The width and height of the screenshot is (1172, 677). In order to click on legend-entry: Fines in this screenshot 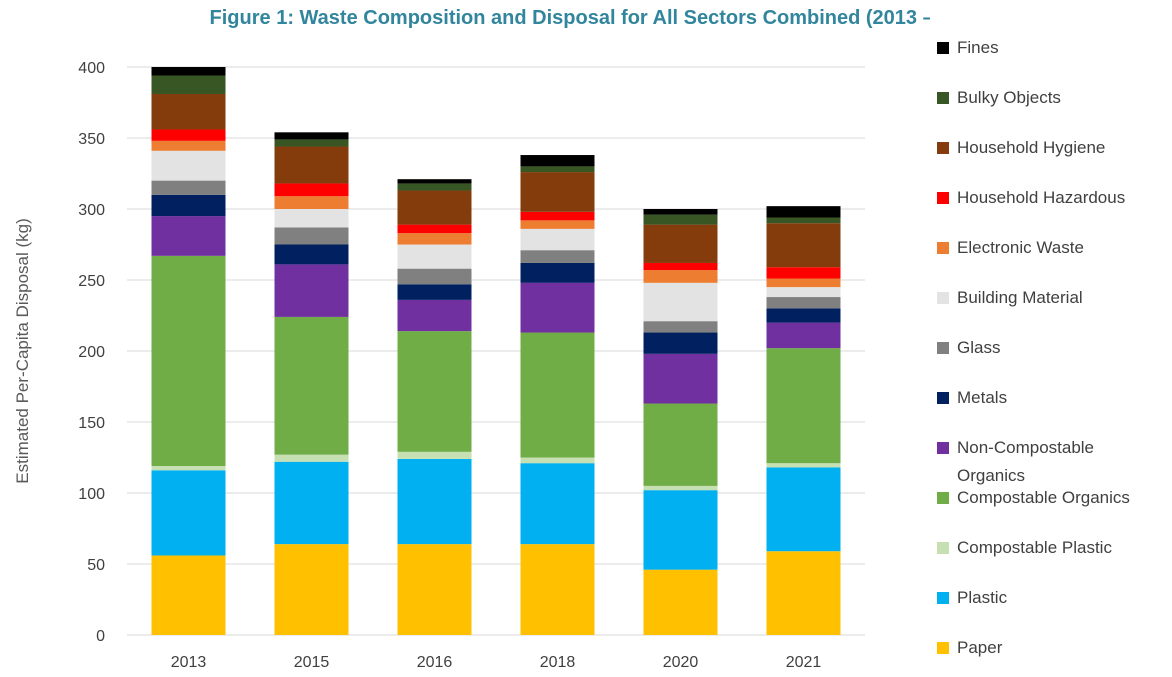, I will do `click(1048, 48)`.